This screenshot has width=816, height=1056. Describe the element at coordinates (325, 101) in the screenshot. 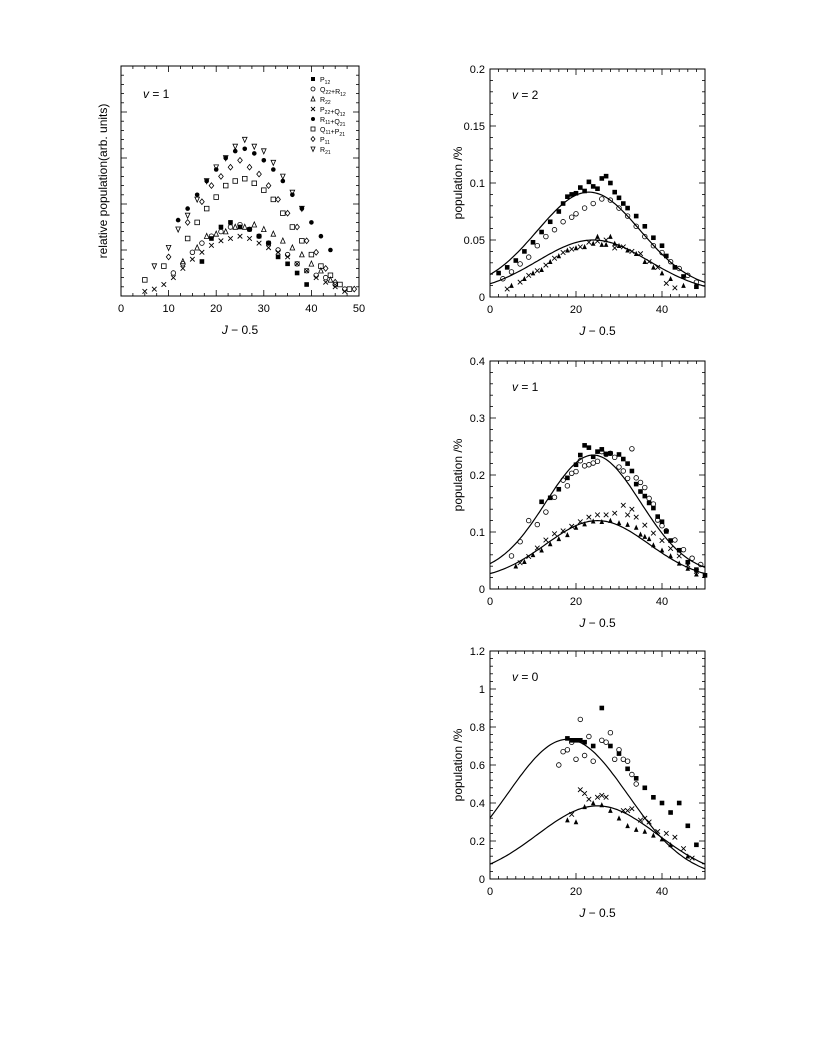

I see `legend-label: R22` at that location.